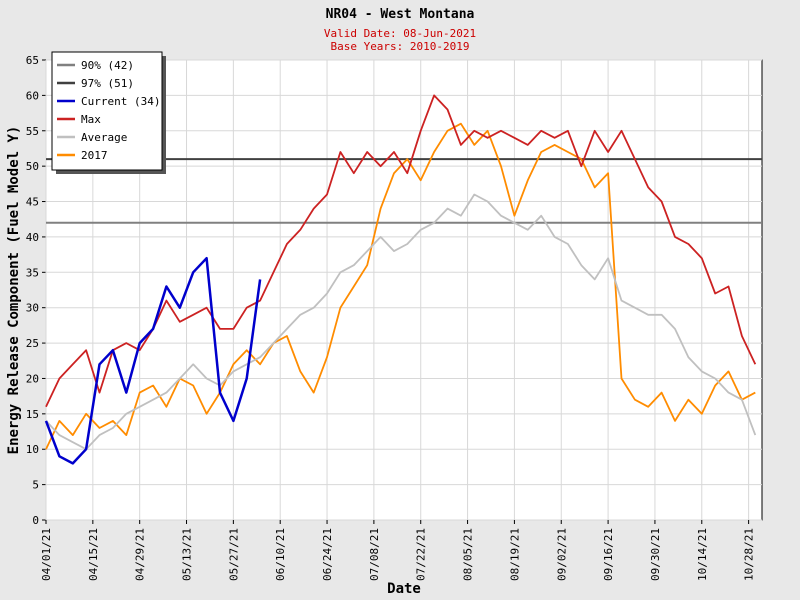 The height and width of the screenshot is (600, 800). Describe the element at coordinates (400, 33) in the screenshot. I see `subtitle: Valid Date: 08-Jun-2021` at that location.